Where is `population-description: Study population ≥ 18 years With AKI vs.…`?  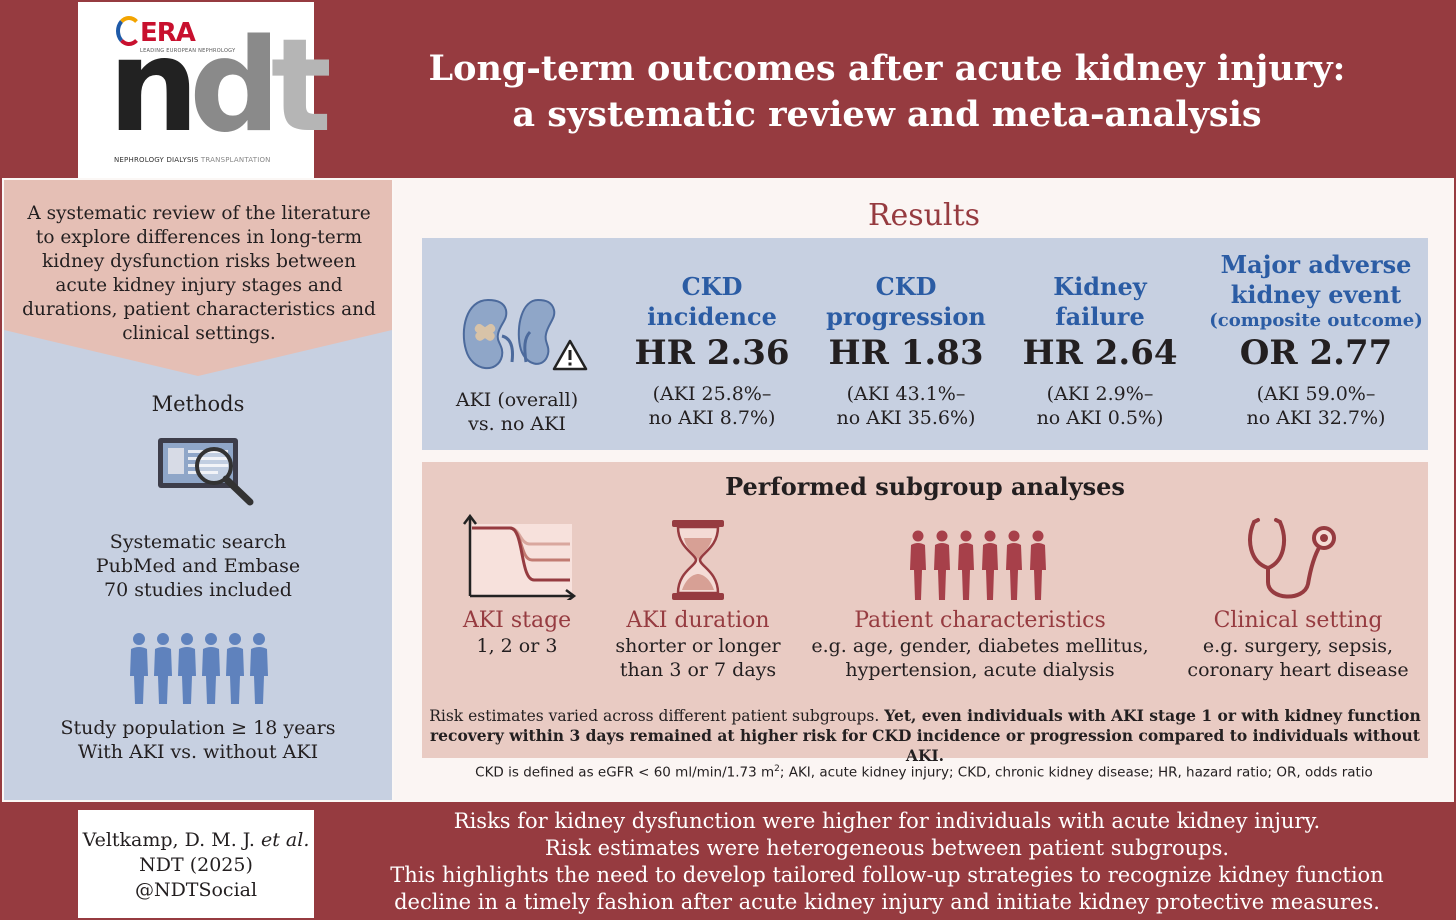 population-description: Study population ≥ 18 years With AKI vs.… is located at coordinates (198, 740).